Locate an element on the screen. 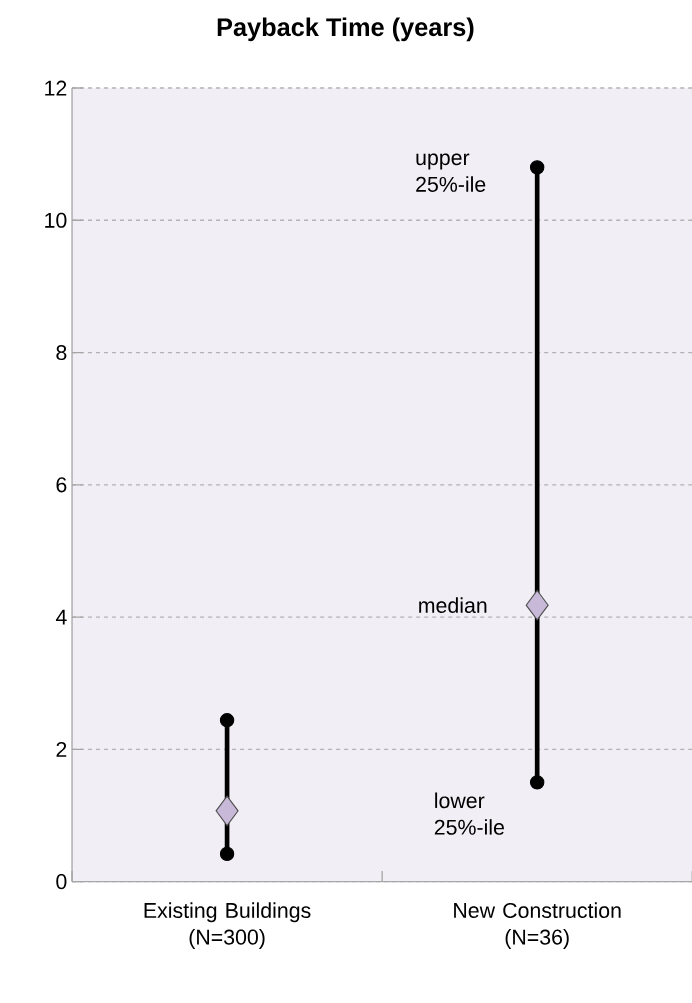 The height and width of the screenshot is (1003, 692). y-tick-label: 8 is located at coordinates (61, 353).